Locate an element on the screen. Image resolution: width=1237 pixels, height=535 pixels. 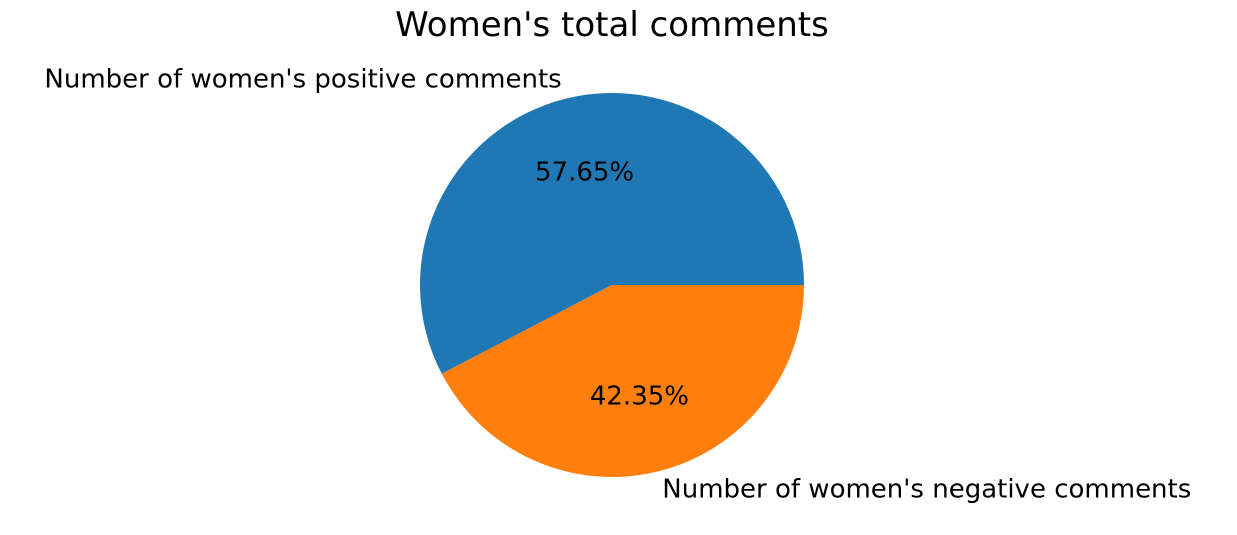
pie-slice-label-1: Number of women's positive comments is located at coordinates (302, 79).